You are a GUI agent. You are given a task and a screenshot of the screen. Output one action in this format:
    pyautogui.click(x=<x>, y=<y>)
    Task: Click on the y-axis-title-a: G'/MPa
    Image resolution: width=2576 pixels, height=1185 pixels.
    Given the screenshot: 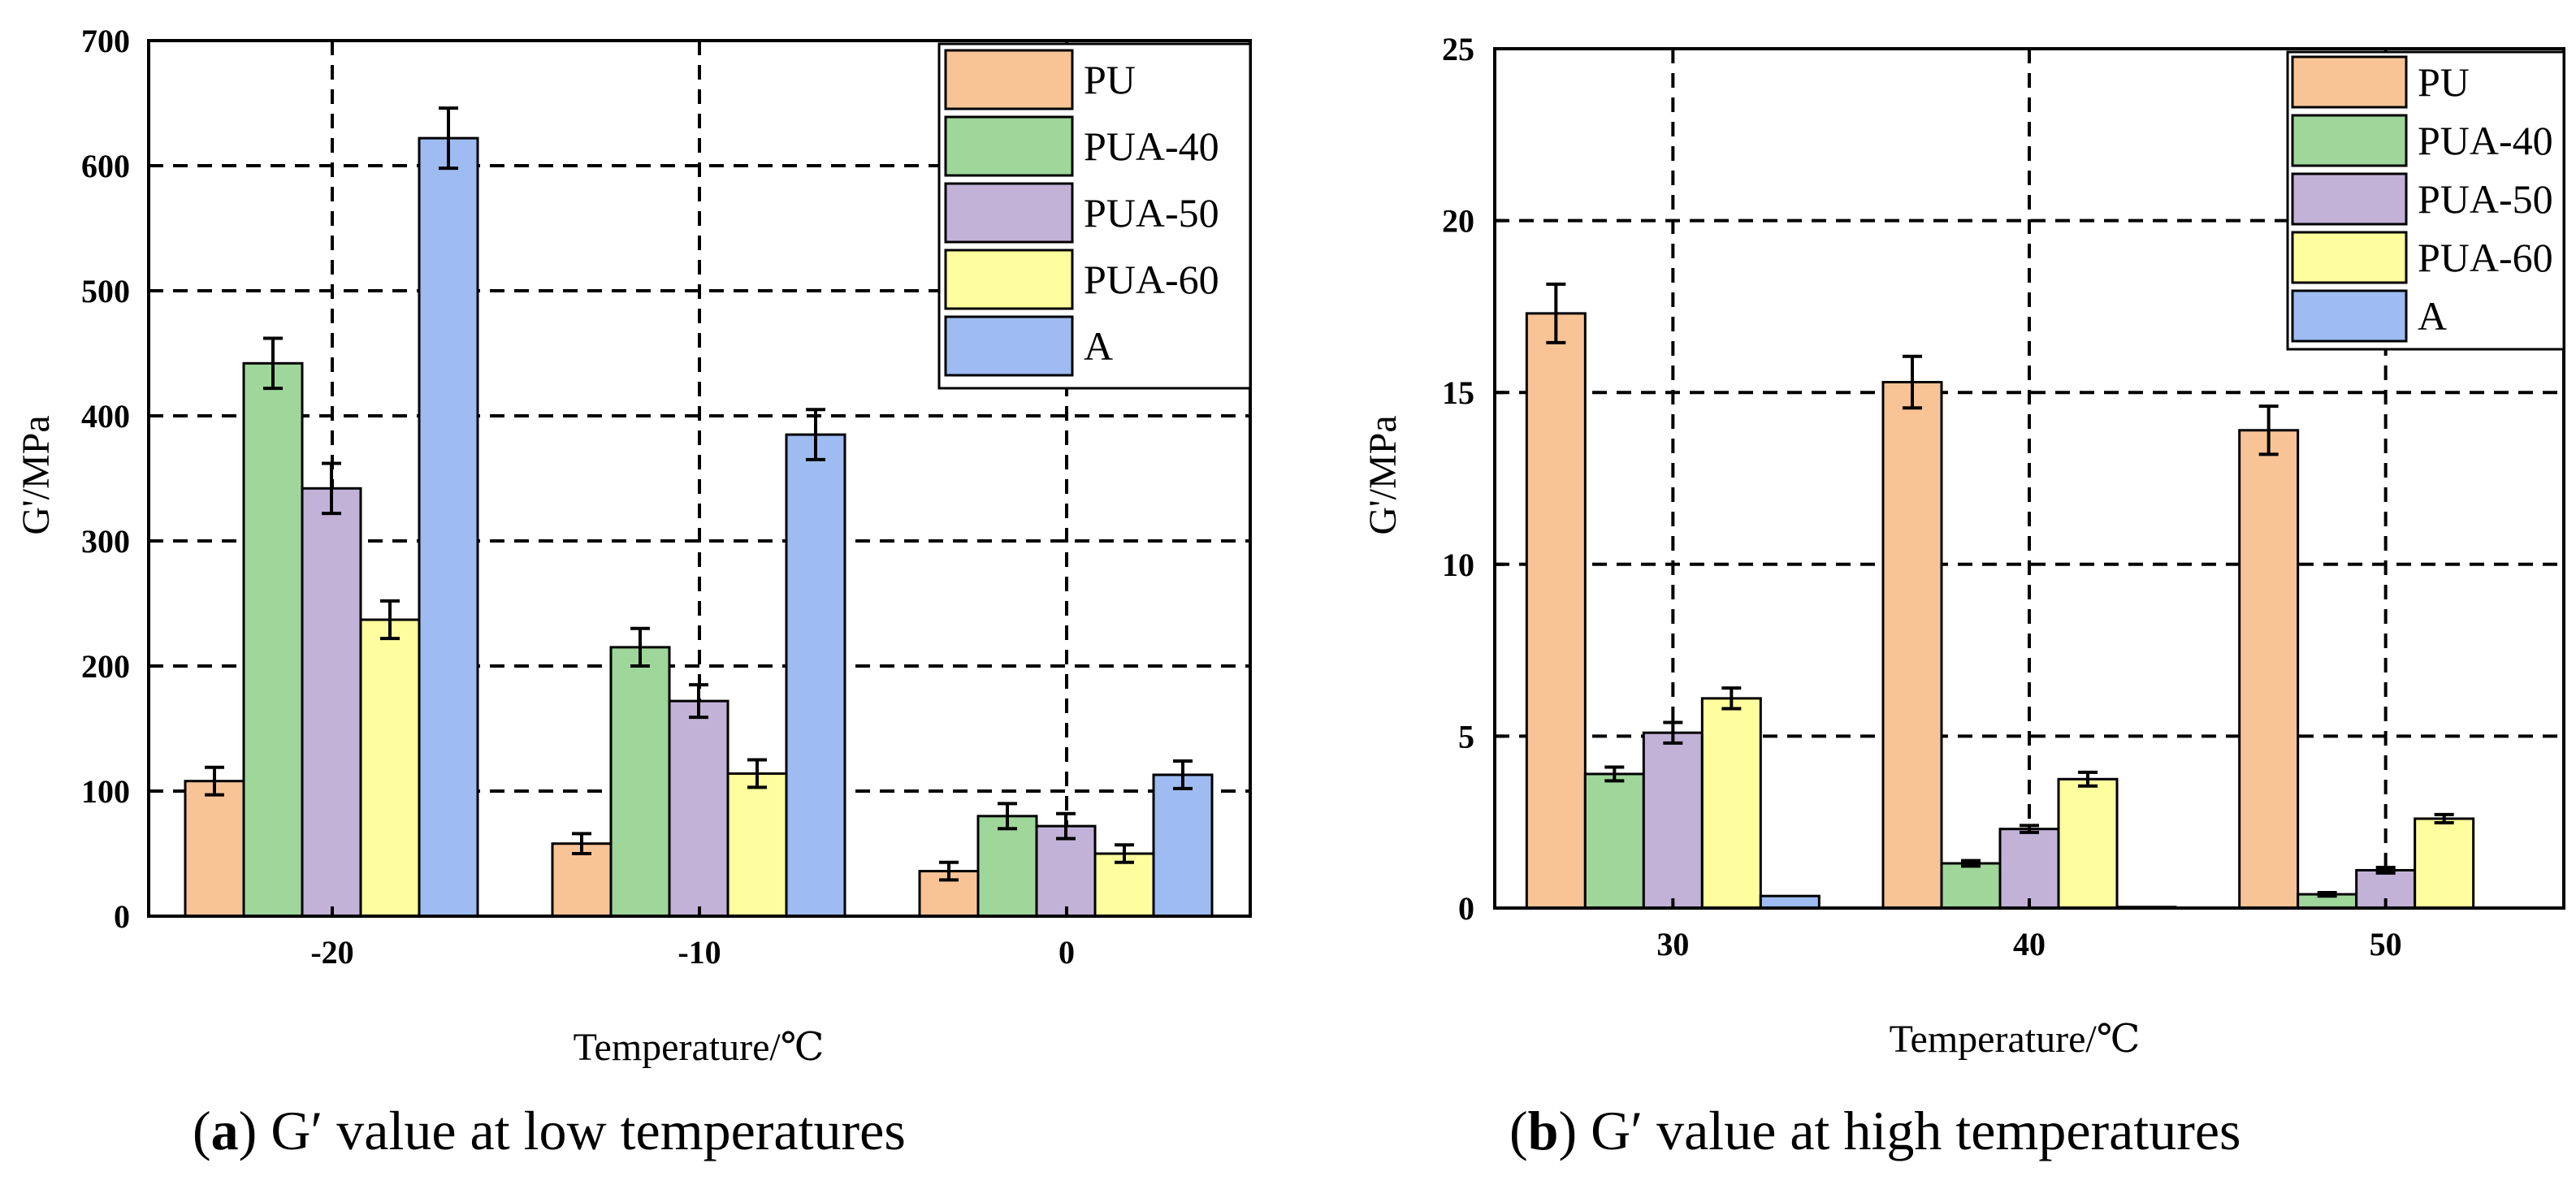 What is the action you would take?
    pyautogui.click(x=37, y=474)
    